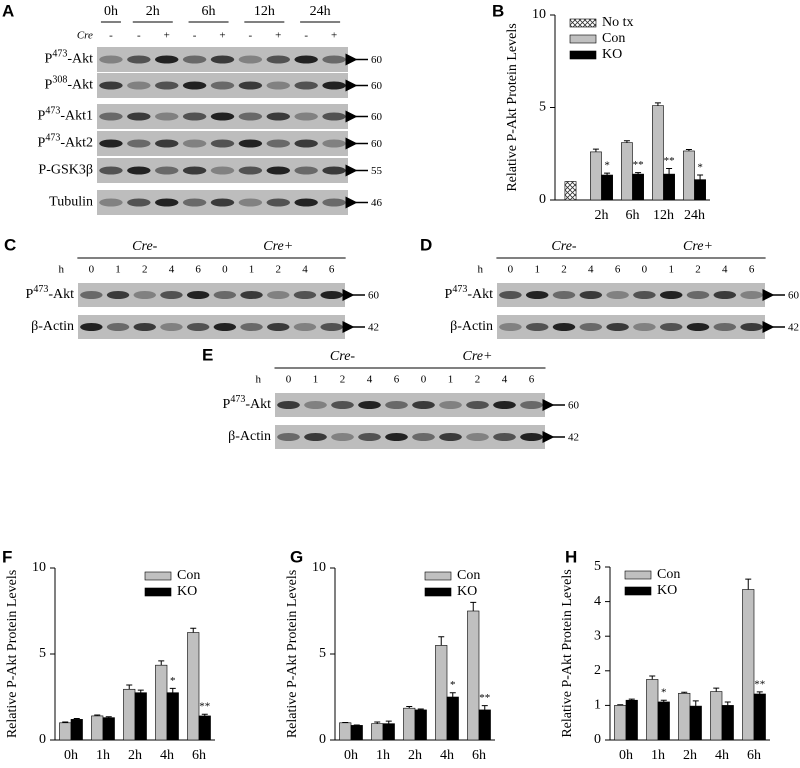  What do you see at coordinates (626, 755) in the screenshot?
I see `x-tick-label: 0h` at bounding box center [626, 755].